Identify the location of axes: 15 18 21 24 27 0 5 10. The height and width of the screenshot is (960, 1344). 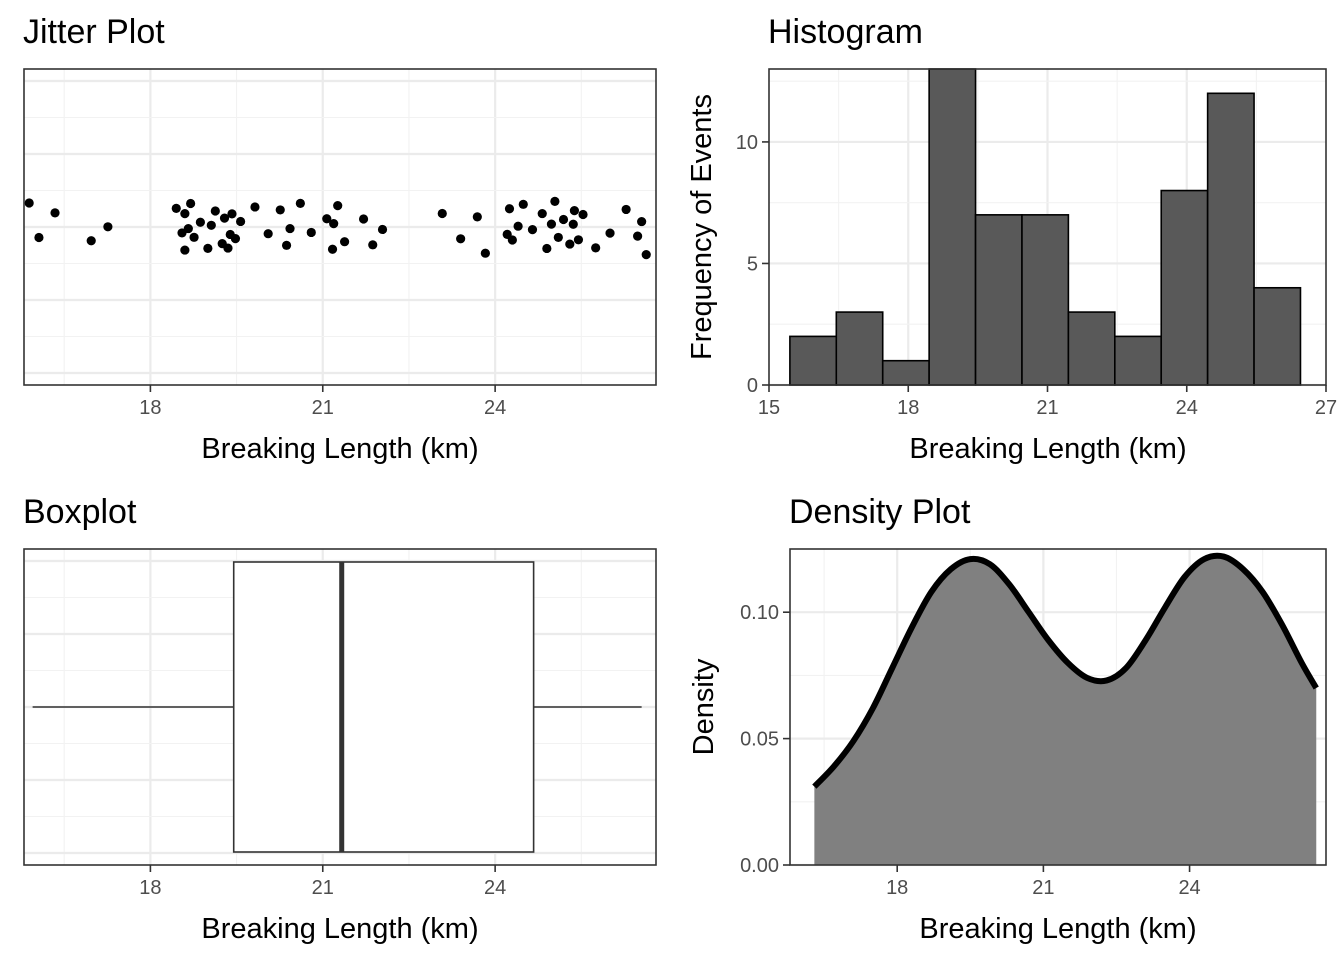
(1036, 275).